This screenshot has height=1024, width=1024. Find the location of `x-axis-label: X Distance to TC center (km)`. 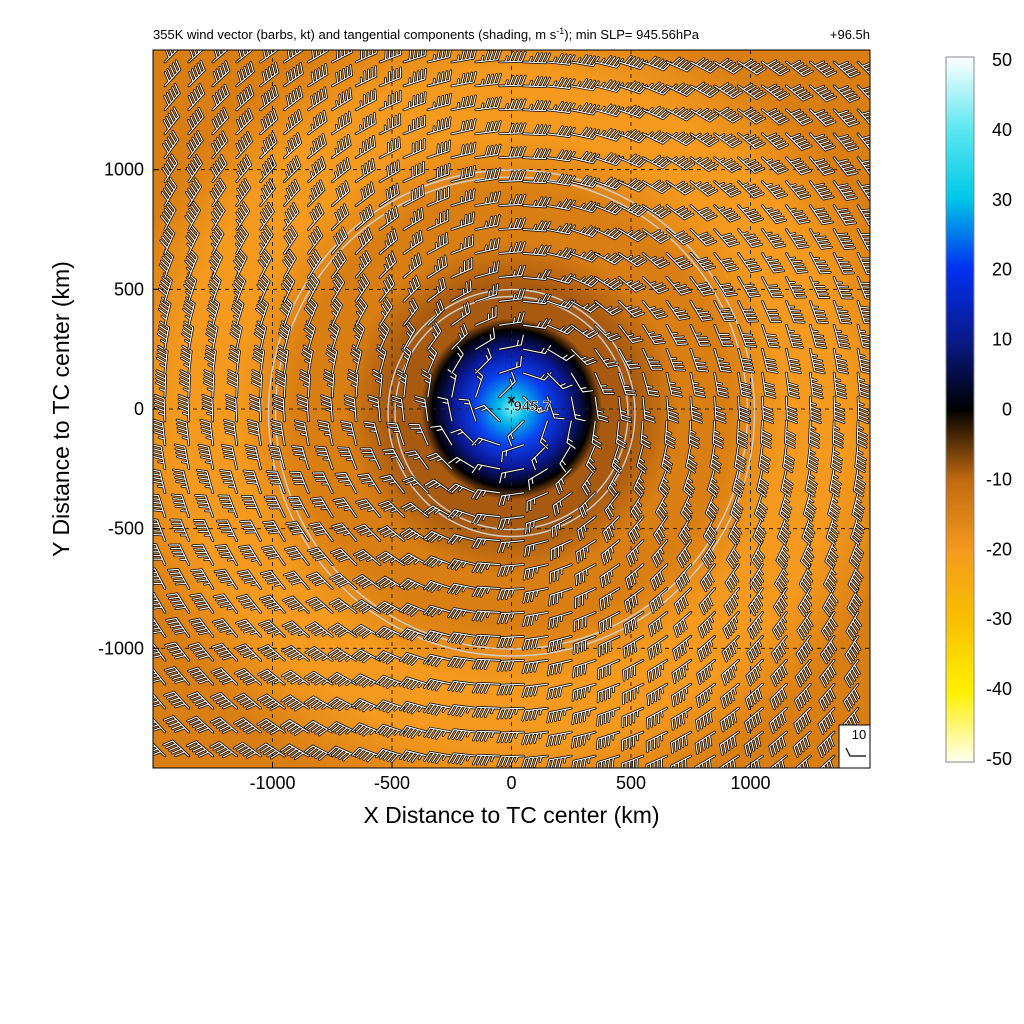

x-axis-label: X Distance to TC center (km) is located at coordinates (511, 815).